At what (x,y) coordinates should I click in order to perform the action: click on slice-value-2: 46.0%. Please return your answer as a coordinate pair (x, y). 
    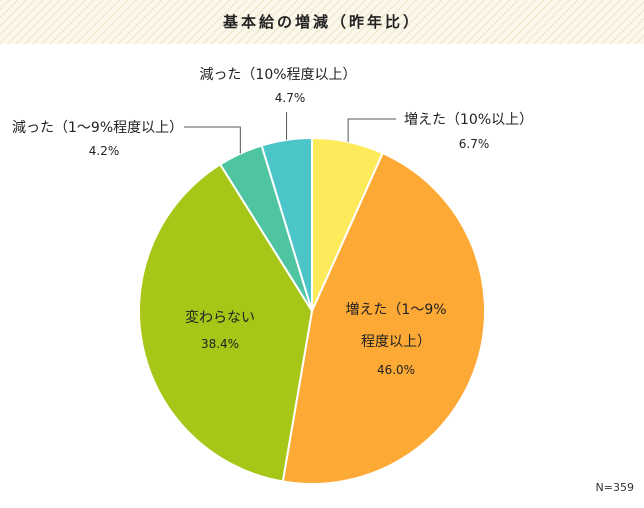
    Looking at the image, I should click on (396, 370).